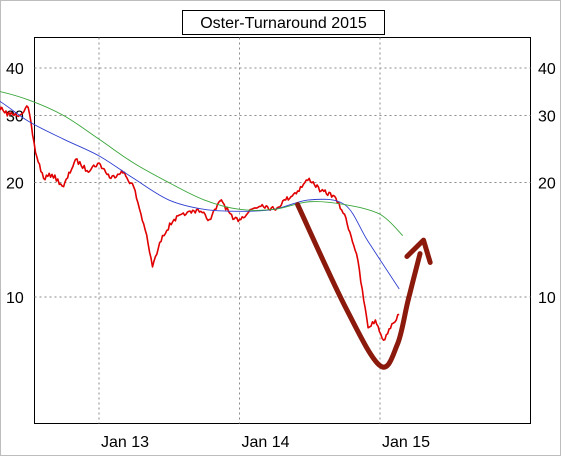 Image resolution: width=570 pixels, height=463 pixels. I want to click on y-tick-label-left: 40, so click(15, 69).